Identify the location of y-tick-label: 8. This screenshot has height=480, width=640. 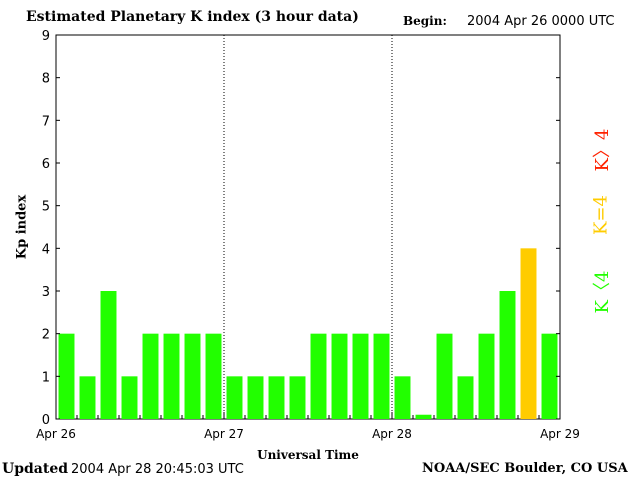
(46, 79).